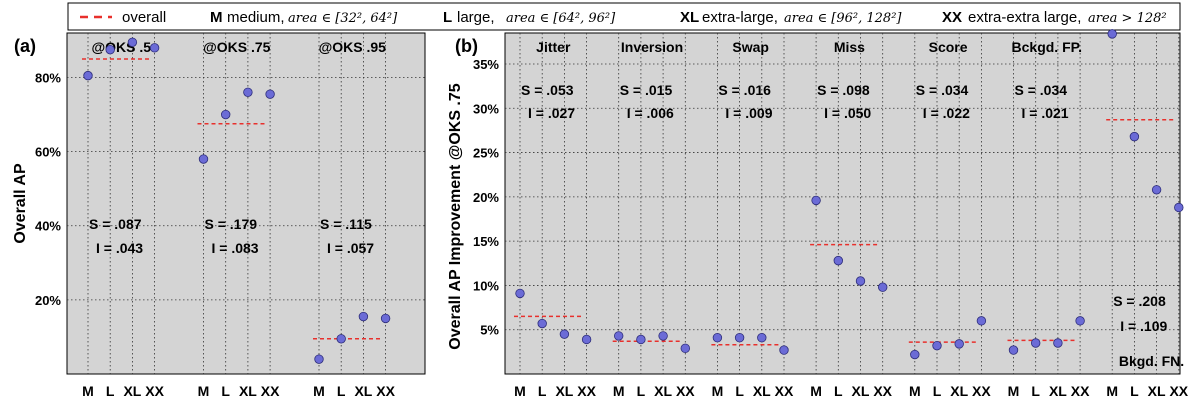 The image size is (1192, 407). I want to click on panel-label: (a), so click(25, 46).